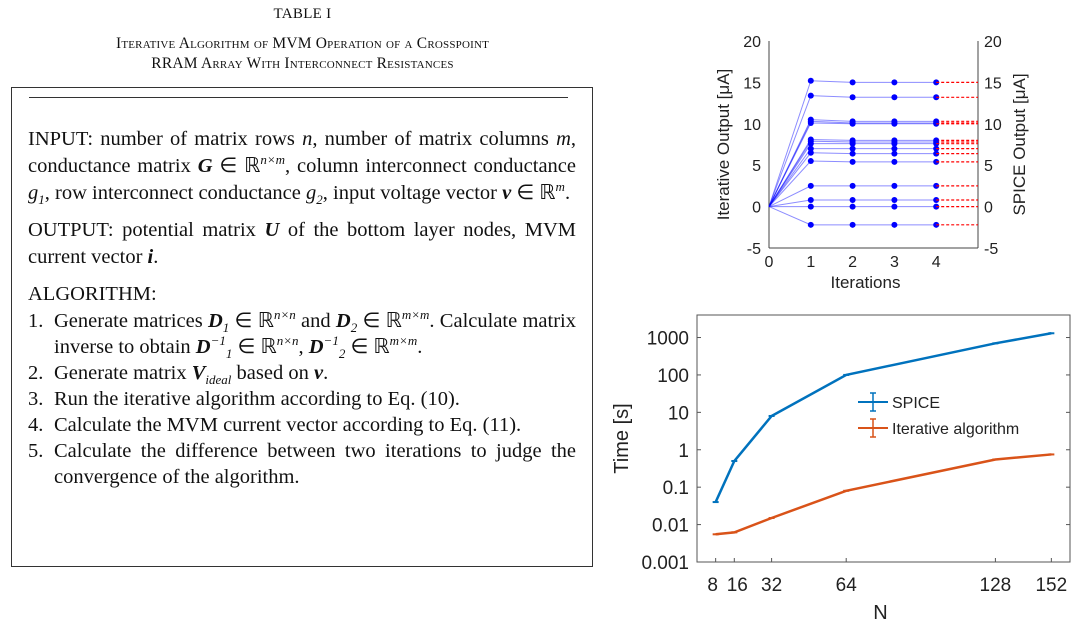 The height and width of the screenshot is (627, 1080). Describe the element at coordinates (883, 438) in the screenshot. I see `plot-frame` at that location.